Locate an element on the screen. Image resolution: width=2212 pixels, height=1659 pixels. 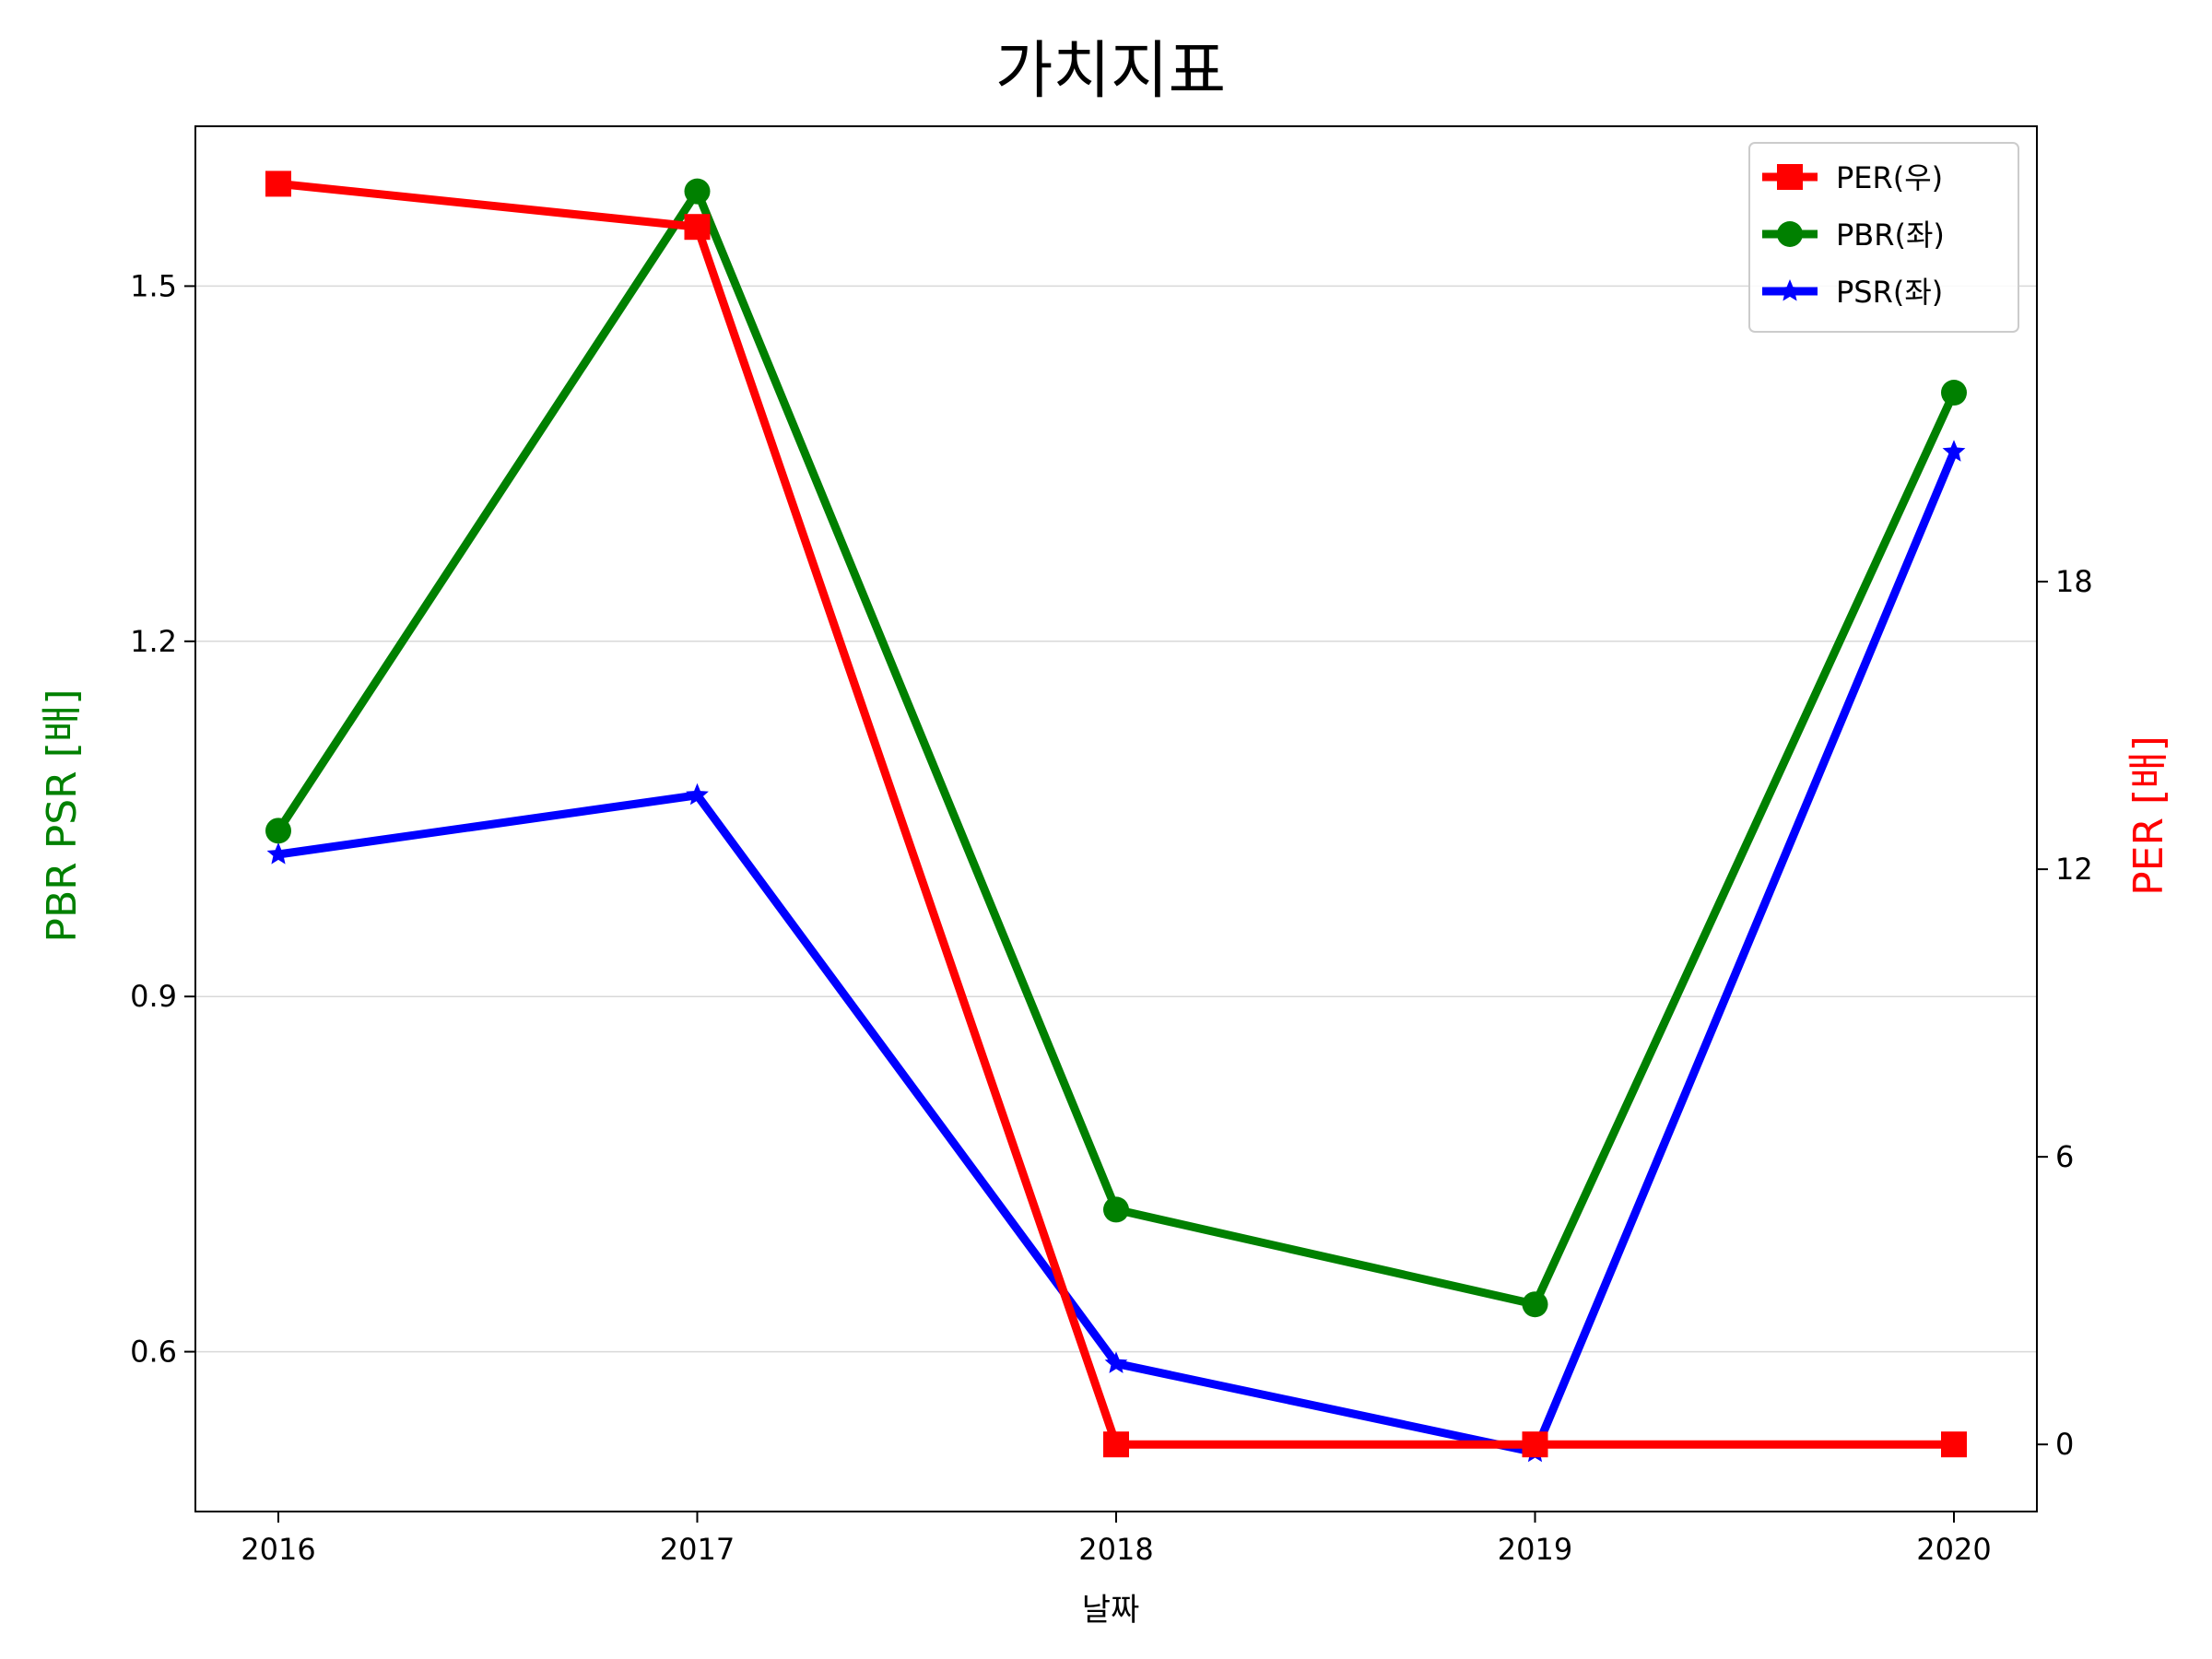
left-axis-label: PBR PSR [배] is located at coordinates (62, 815).